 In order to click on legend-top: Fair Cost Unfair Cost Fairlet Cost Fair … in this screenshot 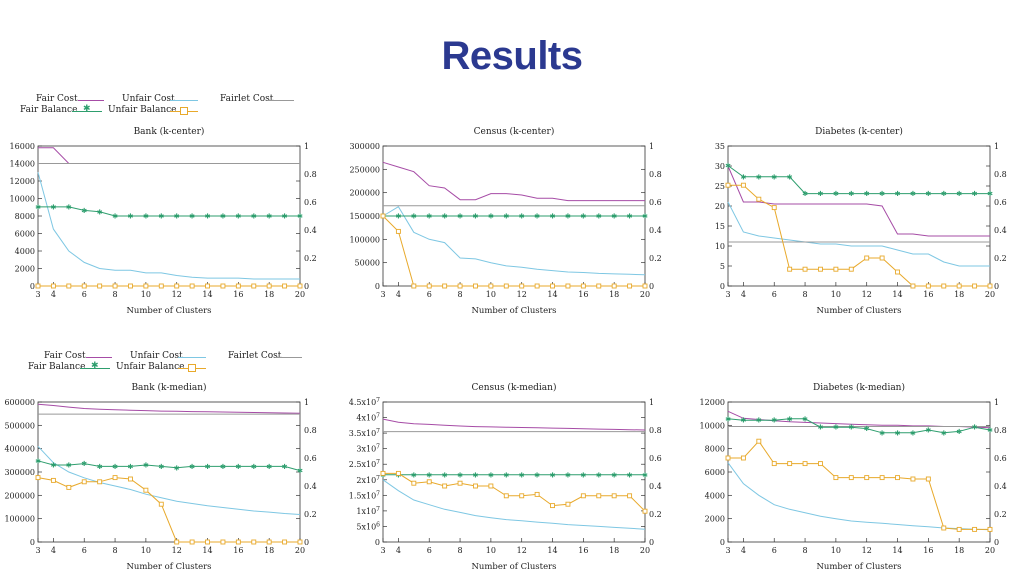, I will do `click(170, 106)`.